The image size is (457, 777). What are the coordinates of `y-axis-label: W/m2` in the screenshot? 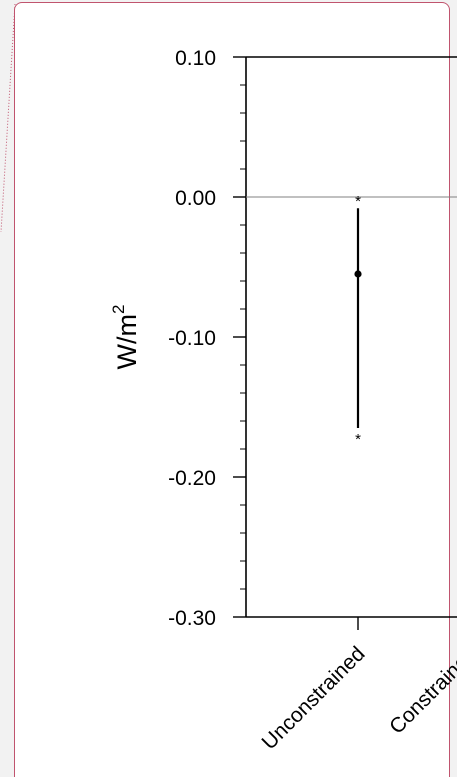 It's located at (125, 337).